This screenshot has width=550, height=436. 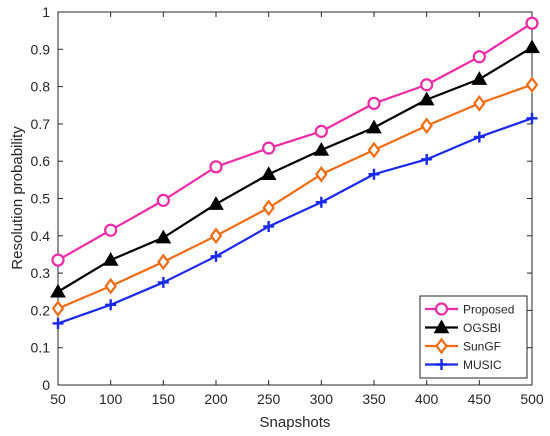 I want to click on x-tick-label: 100, so click(x=111, y=399).